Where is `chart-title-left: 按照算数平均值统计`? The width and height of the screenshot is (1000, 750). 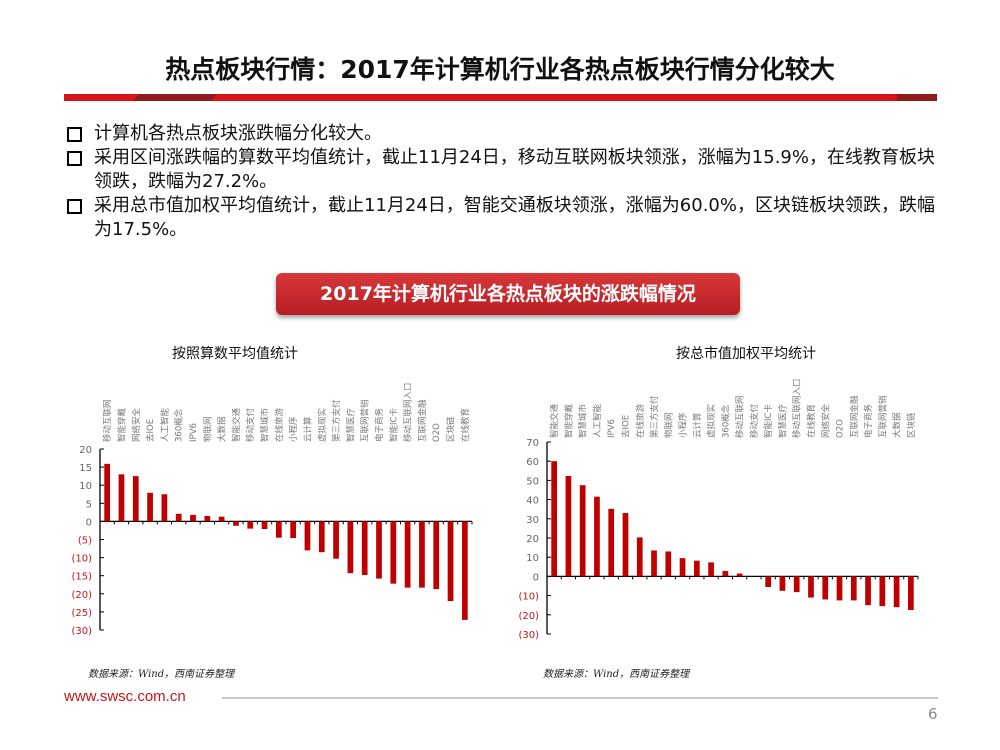
chart-title-left: 按照算数平均值统计 is located at coordinates (235, 354).